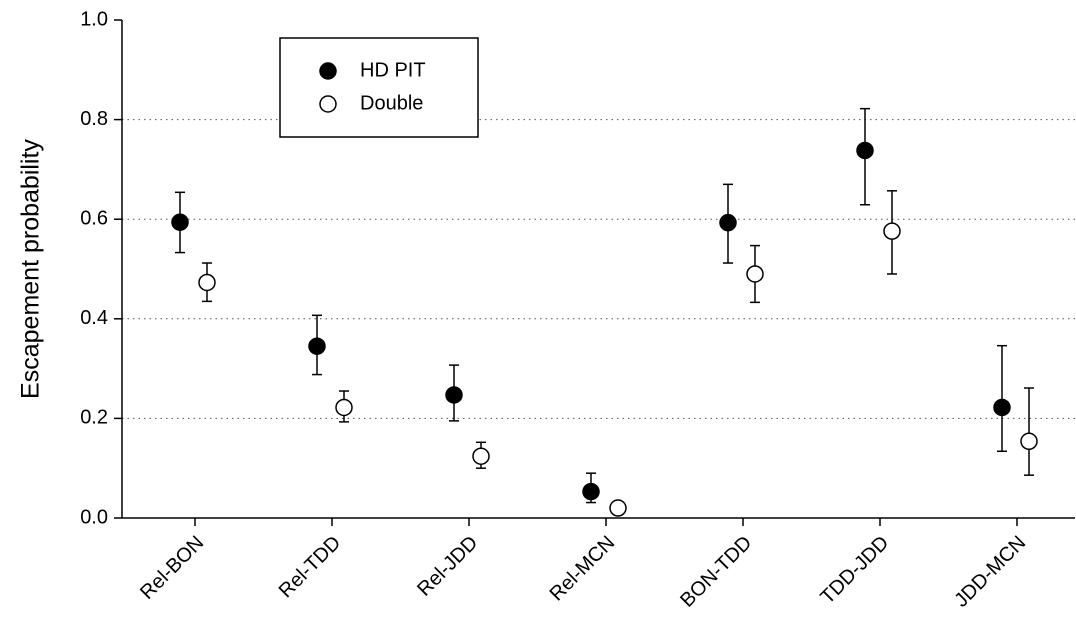 This screenshot has width=1076, height=632. Describe the element at coordinates (94, 119) in the screenshot. I see `y-tick-label: 0.8` at that location.